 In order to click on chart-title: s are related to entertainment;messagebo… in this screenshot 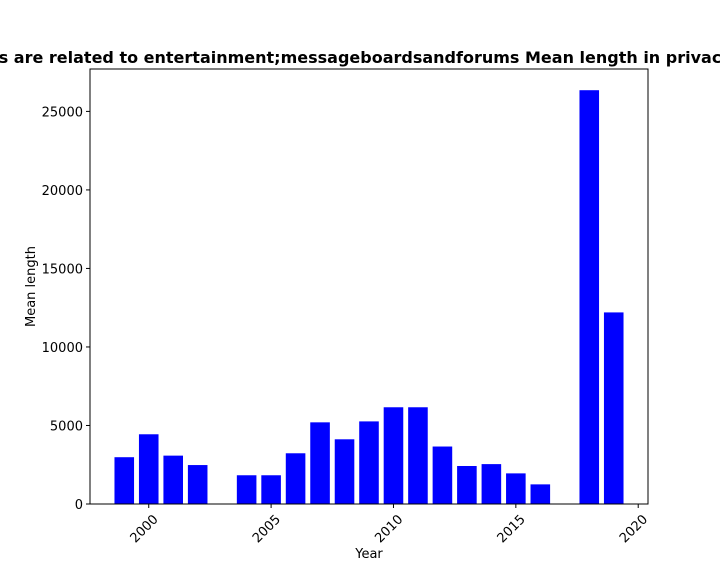, I will do `click(360, 57)`.